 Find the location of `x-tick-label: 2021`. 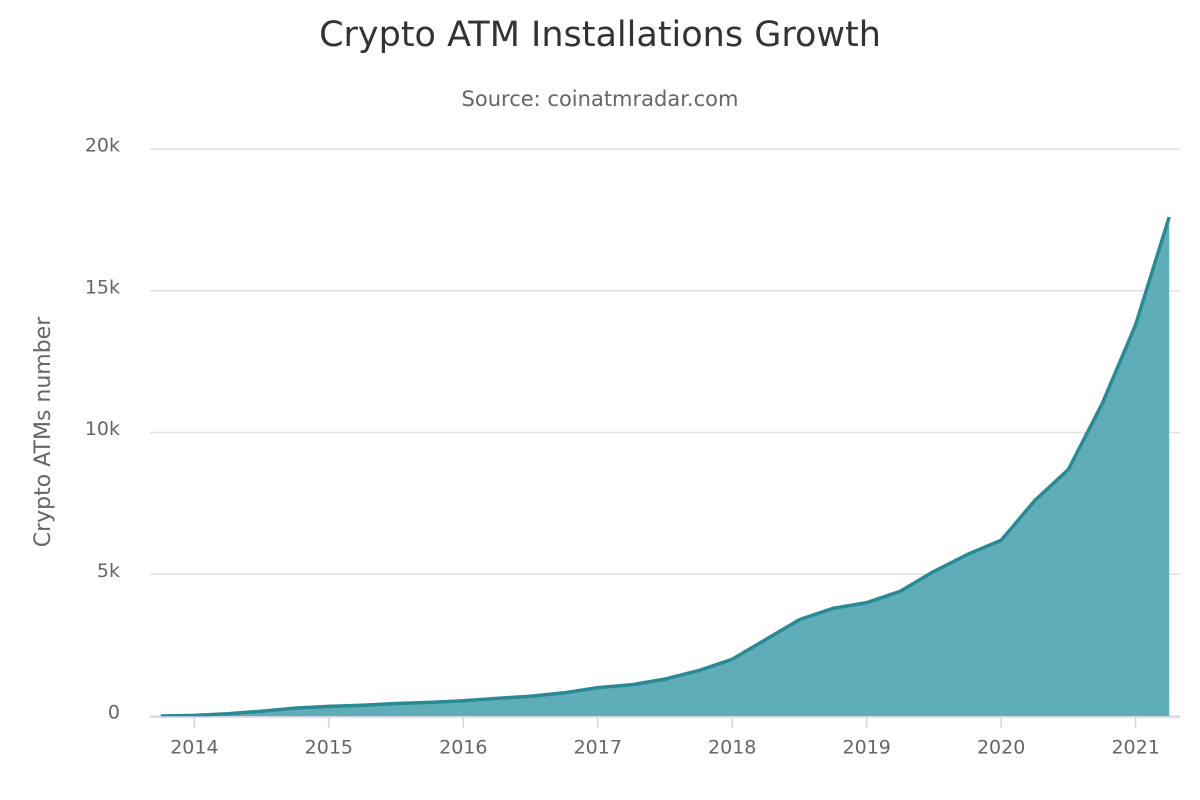

x-tick-label: 2021 is located at coordinates (1135, 748).